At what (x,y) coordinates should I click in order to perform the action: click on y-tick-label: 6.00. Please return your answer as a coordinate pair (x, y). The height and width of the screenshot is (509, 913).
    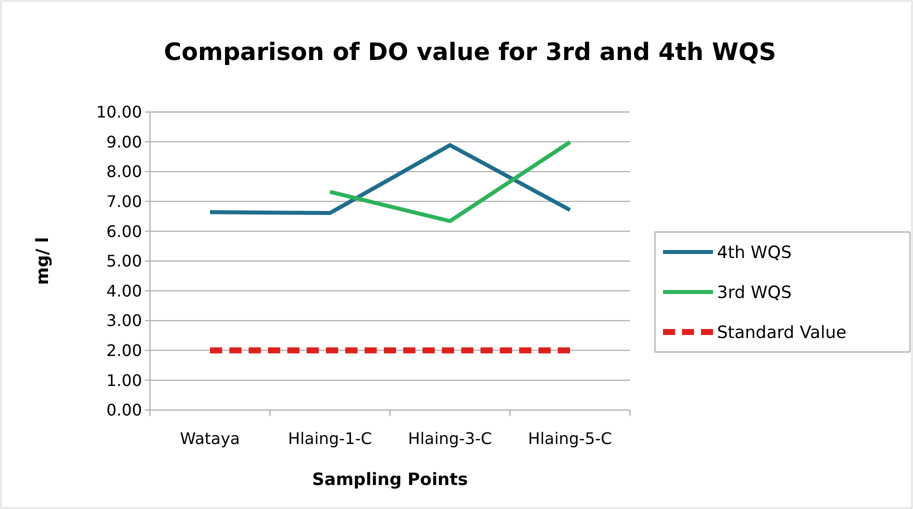
    Looking at the image, I should click on (124, 231).